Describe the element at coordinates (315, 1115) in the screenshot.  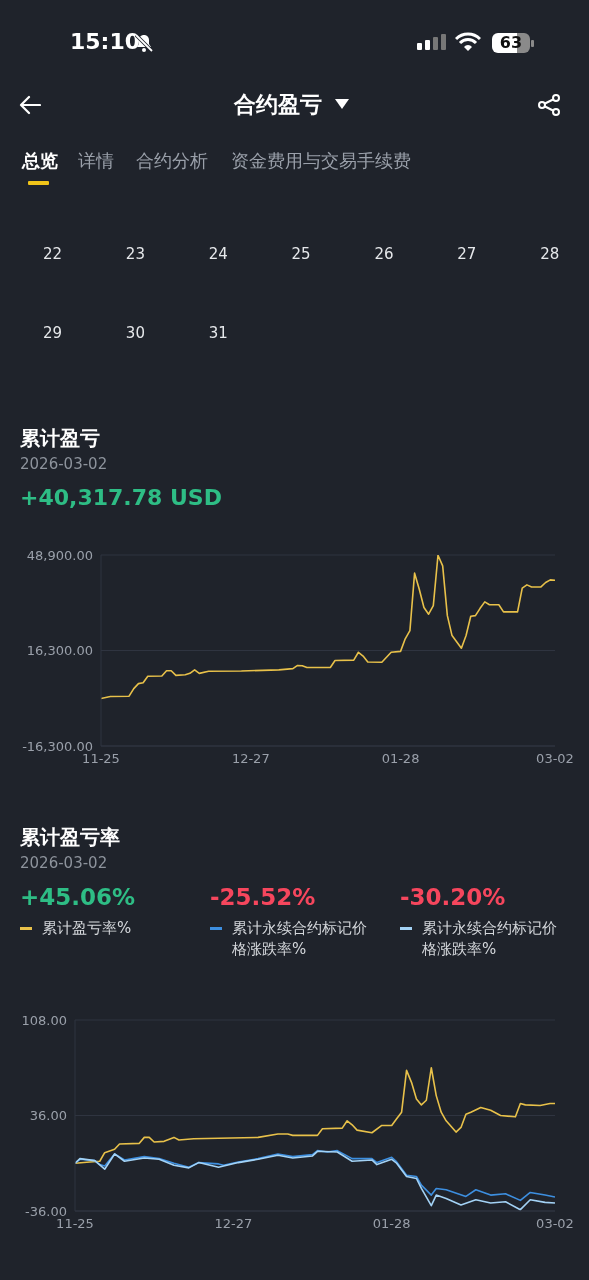
I see `line-series` at that location.